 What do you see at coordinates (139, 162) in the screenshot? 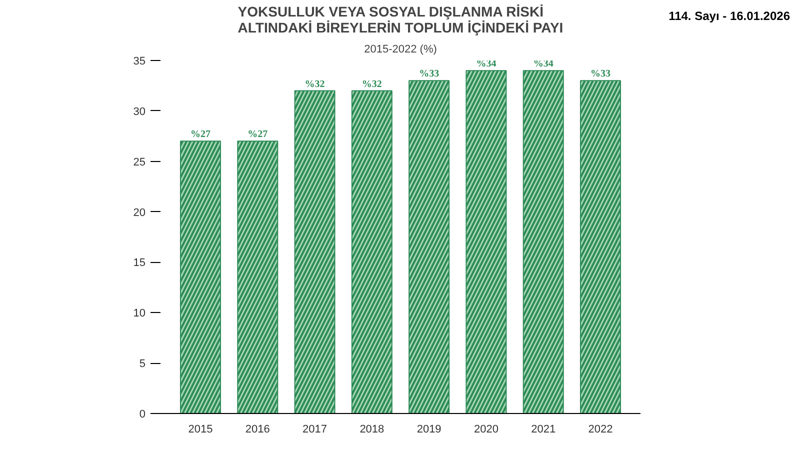
I see `y-tick-label: 25` at bounding box center [139, 162].